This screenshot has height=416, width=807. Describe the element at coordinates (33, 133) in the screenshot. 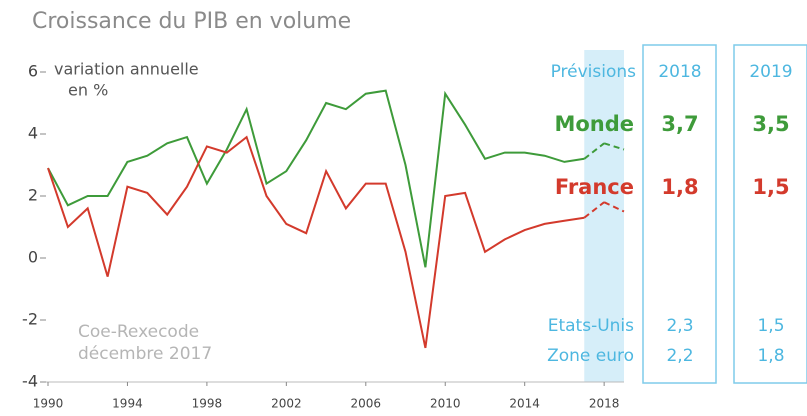

I see `y-tick-label: 4` at that location.